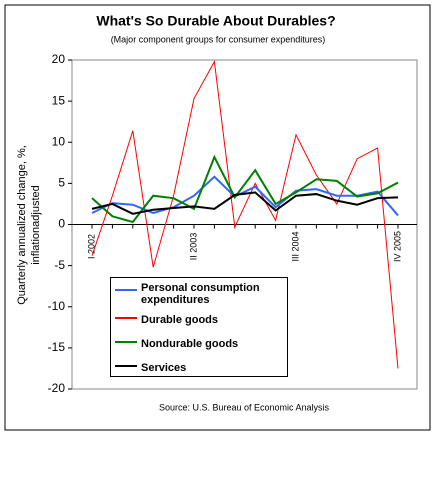 The height and width of the screenshot is (500, 433). What do you see at coordinates (59, 59) in the screenshot?
I see `y-tick-label: 20` at bounding box center [59, 59].